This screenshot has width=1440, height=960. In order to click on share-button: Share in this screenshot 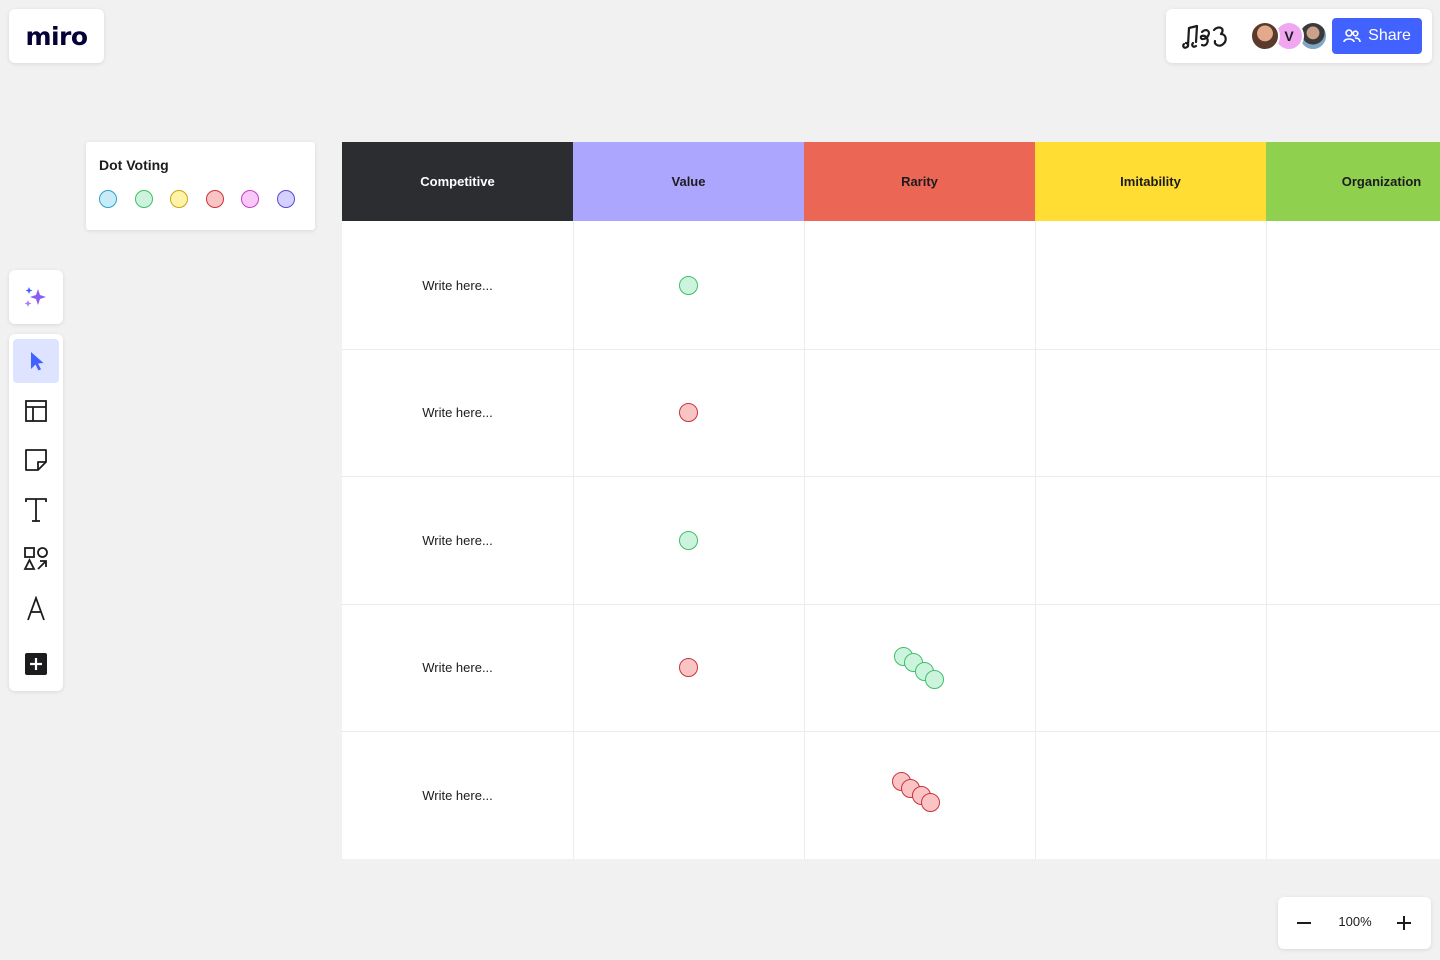, I will do `click(1377, 36)`.